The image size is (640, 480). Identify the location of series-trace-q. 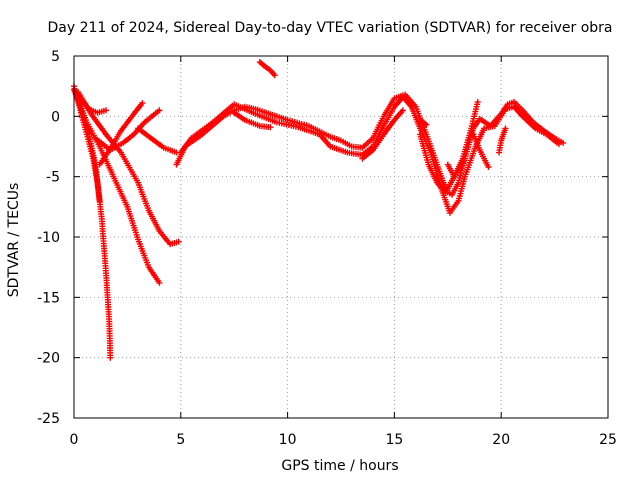
(252, 120).